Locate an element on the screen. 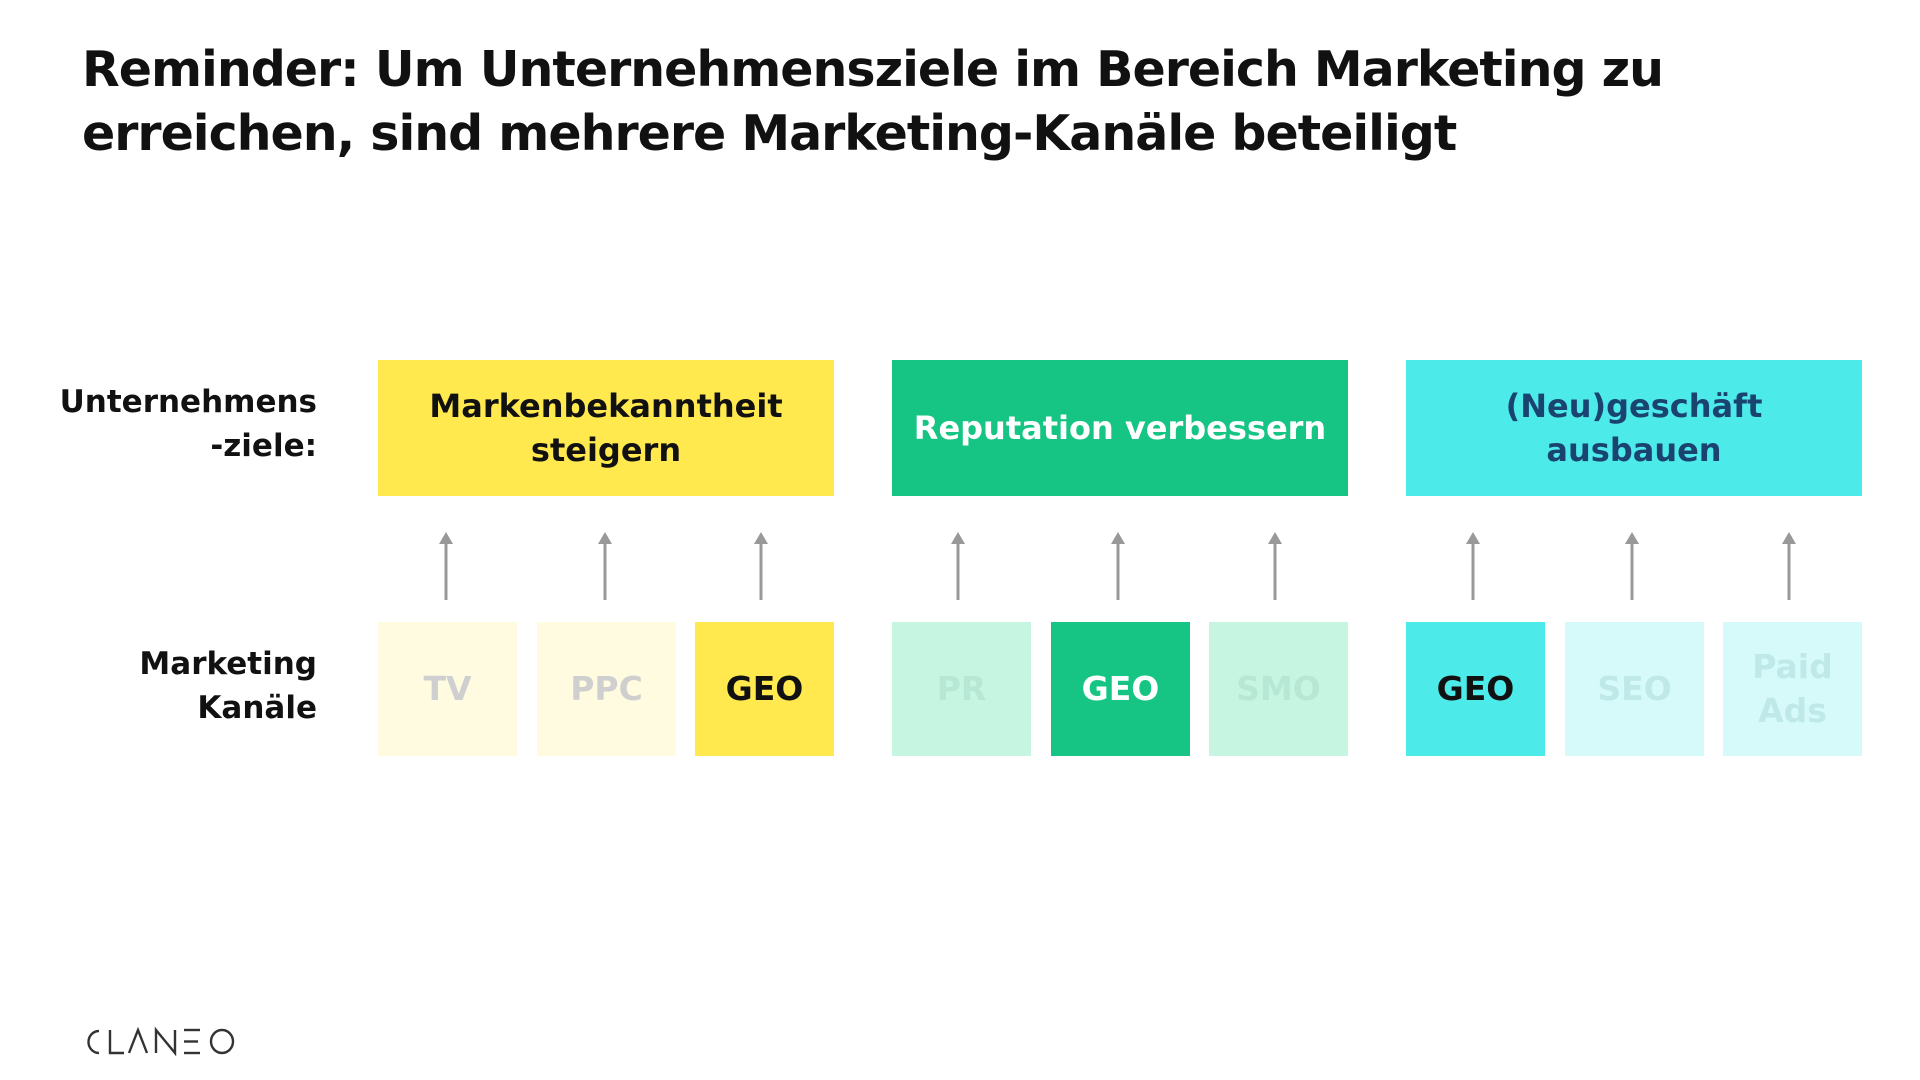 The width and height of the screenshot is (1920, 1080). channel-label-line: PR is located at coordinates (961, 688).